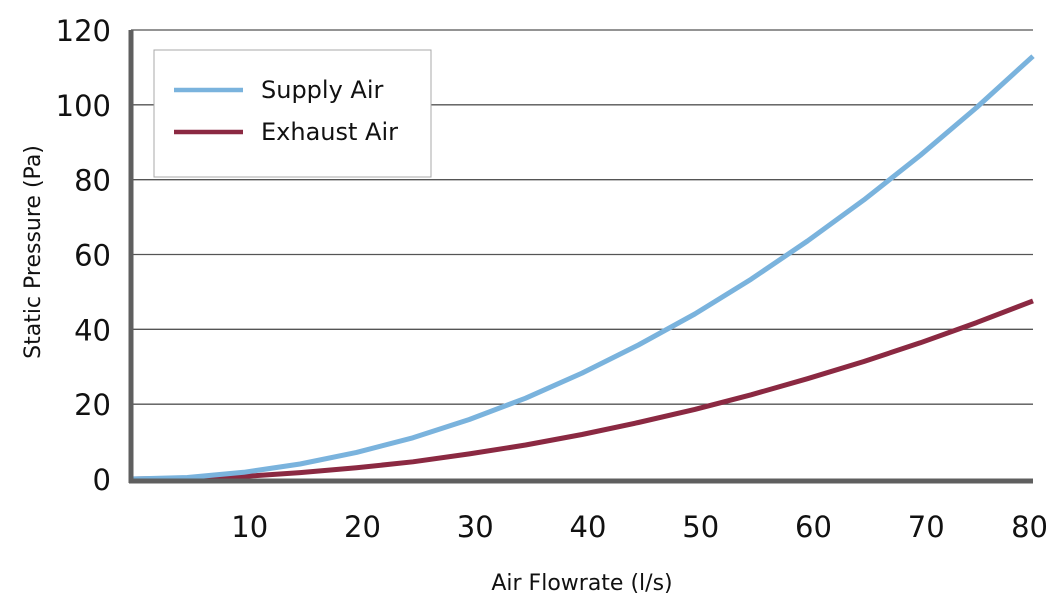 The image size is (1063, 613). What do you see at coordinates (329, 132) in the screenshot?
I see `legend-label-exhaust-air: Exhaust Air` at bounding box center [329, 132].